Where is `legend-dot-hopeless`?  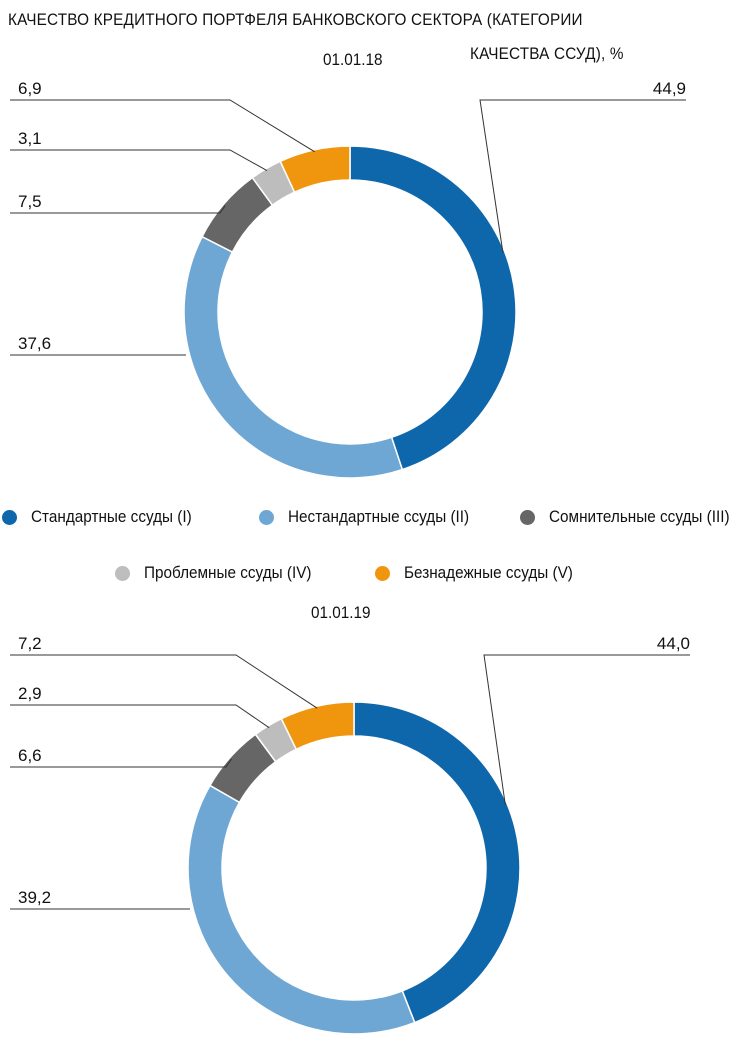
legend-dot-hopeless is located at coordinates (382, 573).